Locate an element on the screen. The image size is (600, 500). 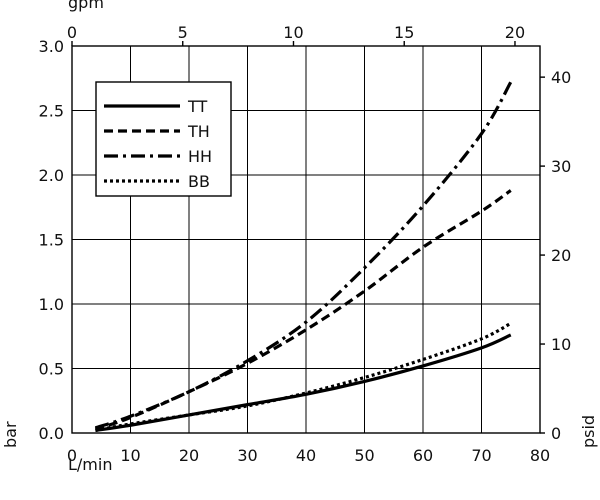
legend-box is located at coordinates (163, 139).